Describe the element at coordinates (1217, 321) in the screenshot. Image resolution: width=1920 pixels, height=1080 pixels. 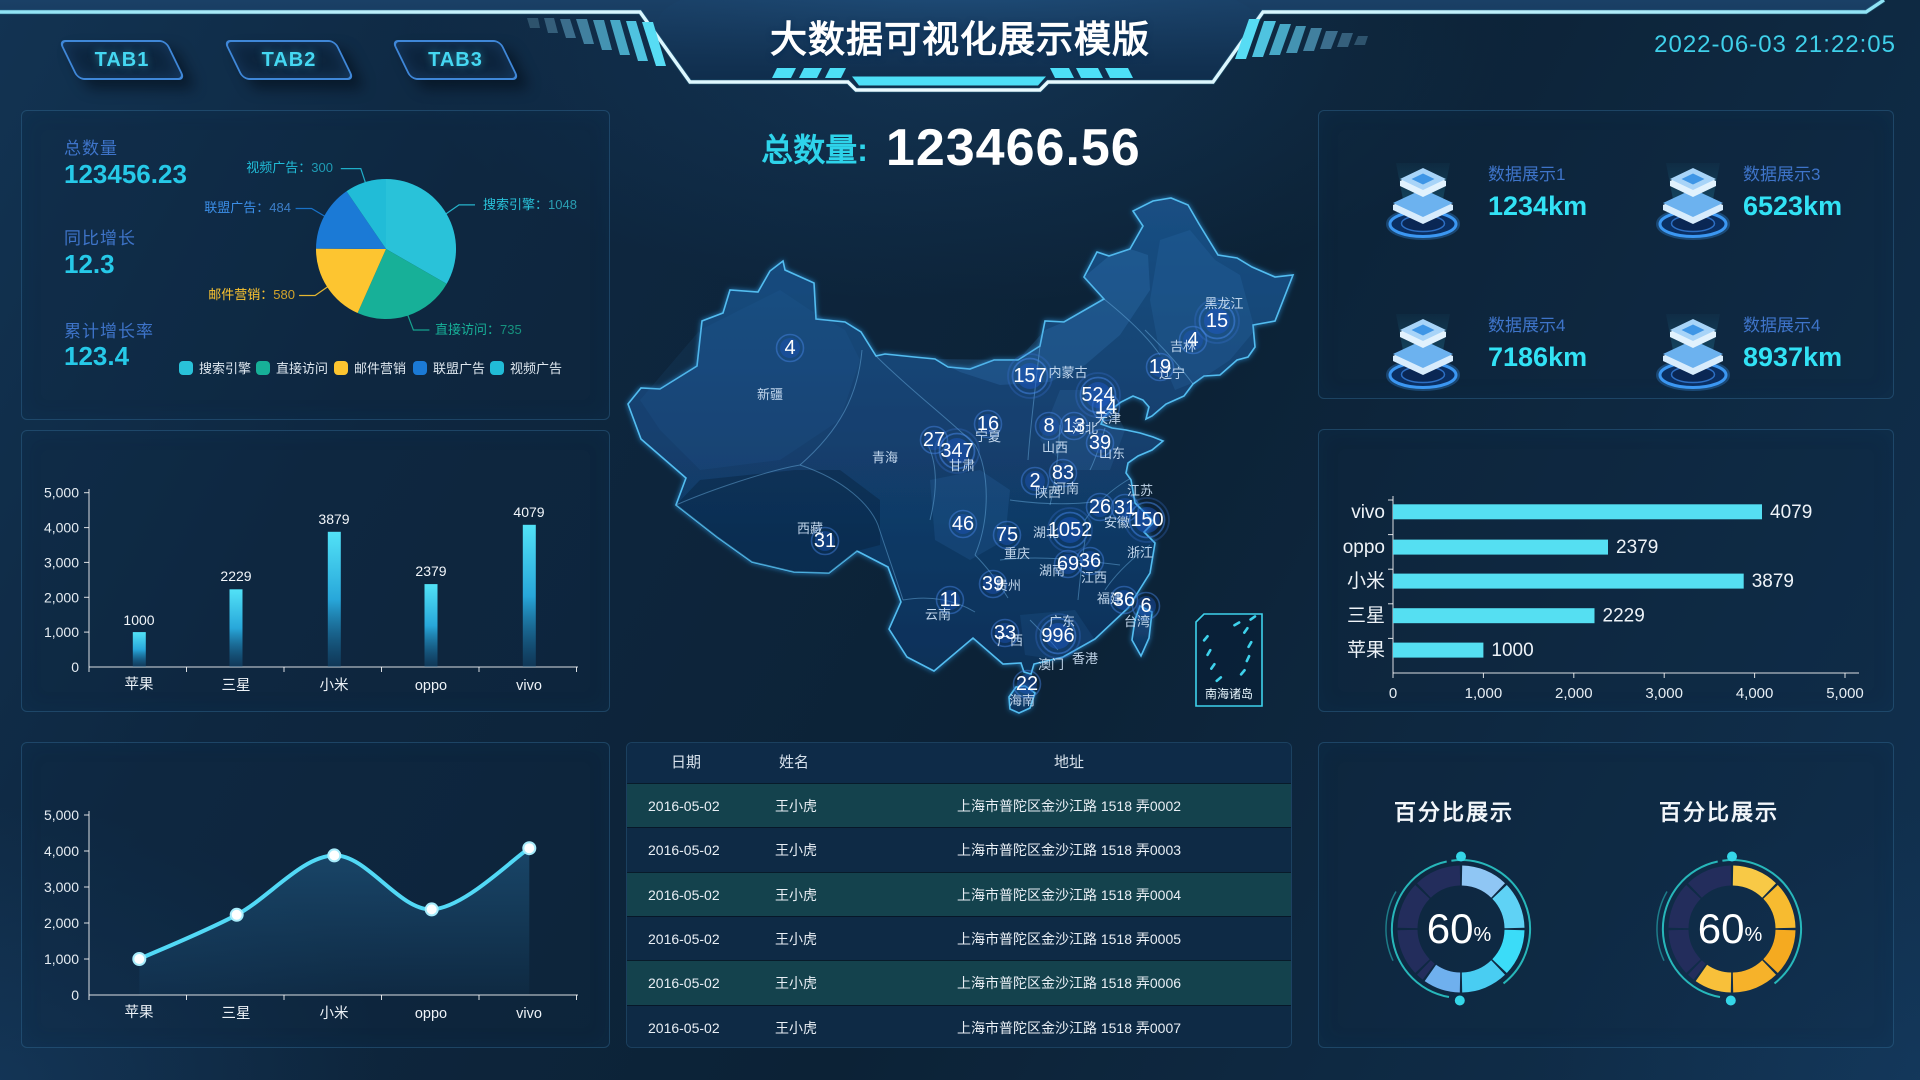
I see `svg-text: 15` at that location.